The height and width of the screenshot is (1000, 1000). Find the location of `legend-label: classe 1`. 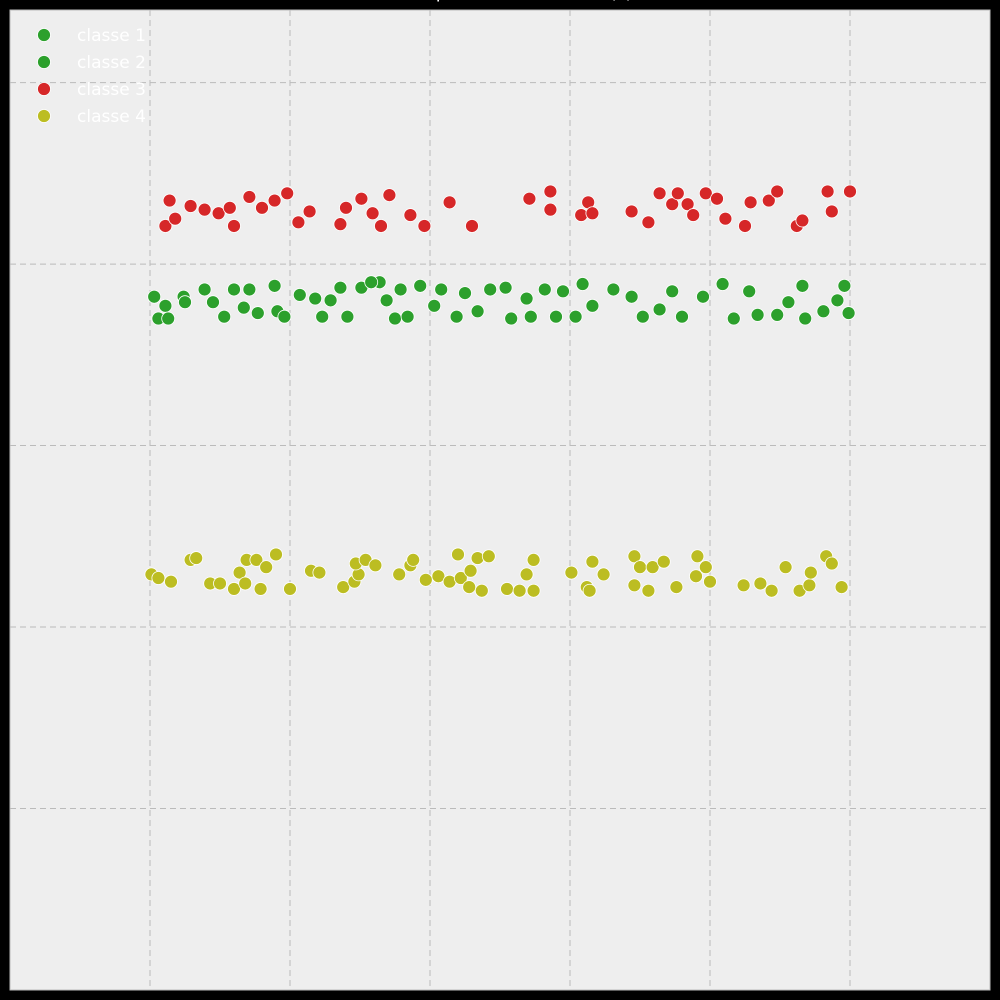

legend-label: classe 1 is located at coordinates (111, 36).